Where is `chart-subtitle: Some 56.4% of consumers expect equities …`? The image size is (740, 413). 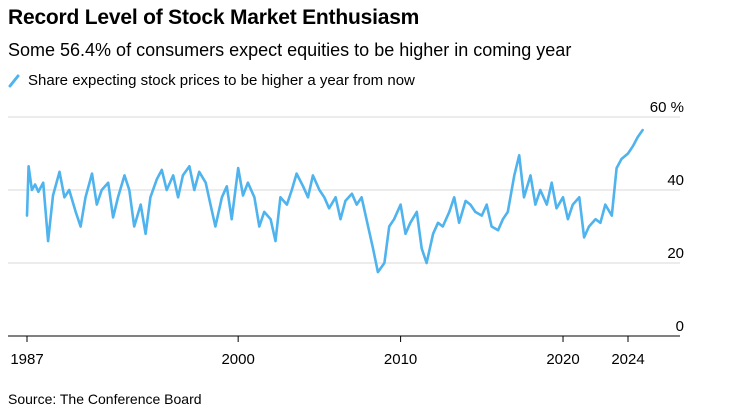 chart-subtitle: Some 56.4% of consumers expect equities … is located at coordinates (290, 50).